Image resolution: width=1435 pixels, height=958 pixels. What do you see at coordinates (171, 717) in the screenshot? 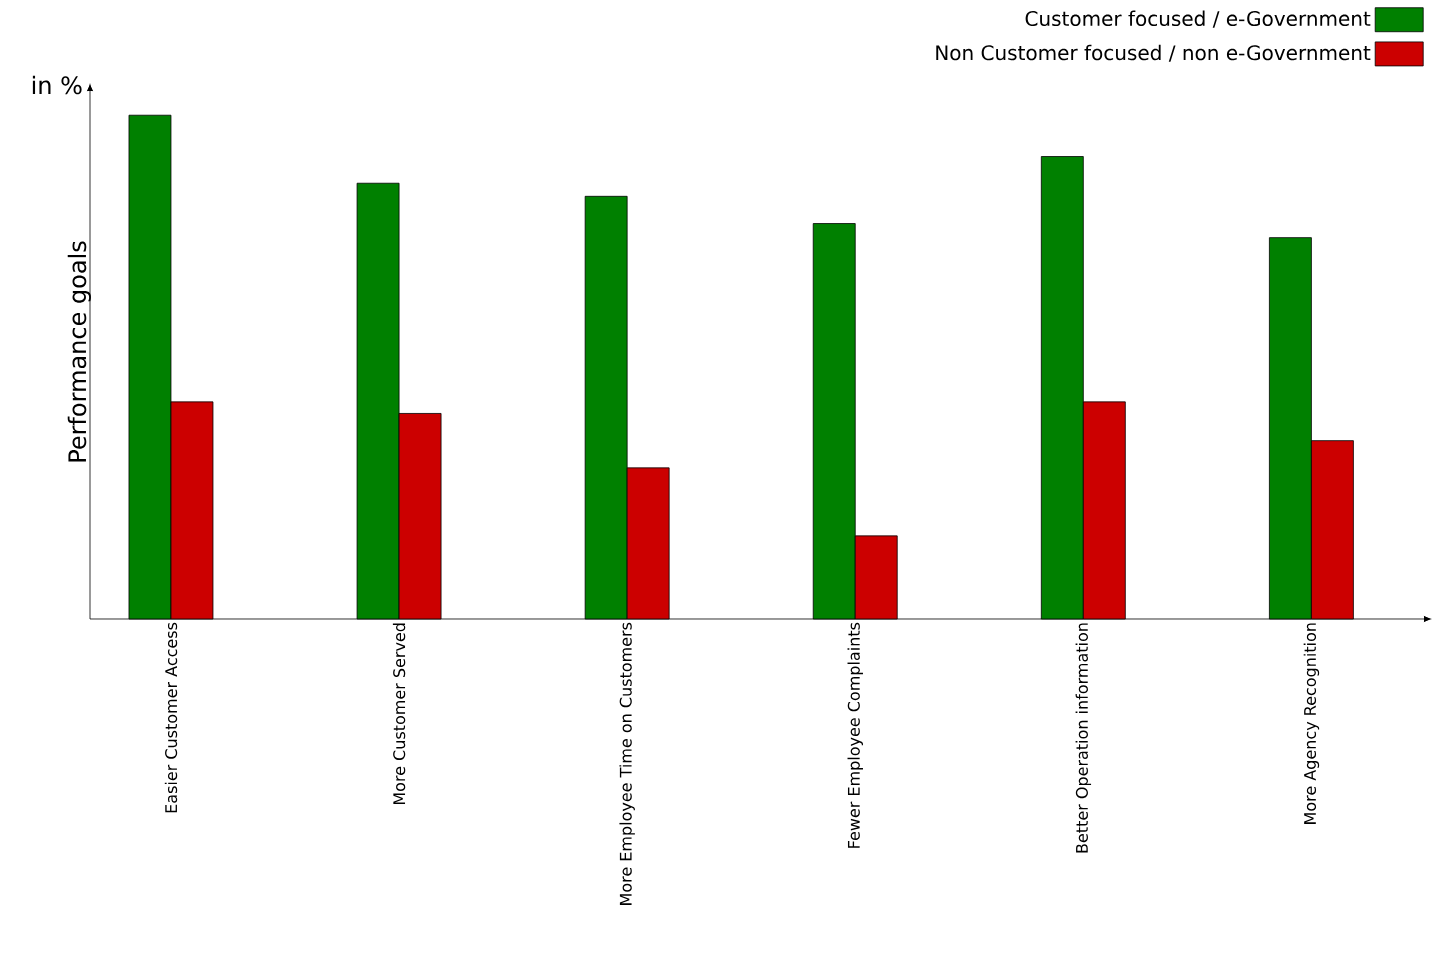
I see `x-tick-label: Easier Customer Access` at bounding box center [171, 717].